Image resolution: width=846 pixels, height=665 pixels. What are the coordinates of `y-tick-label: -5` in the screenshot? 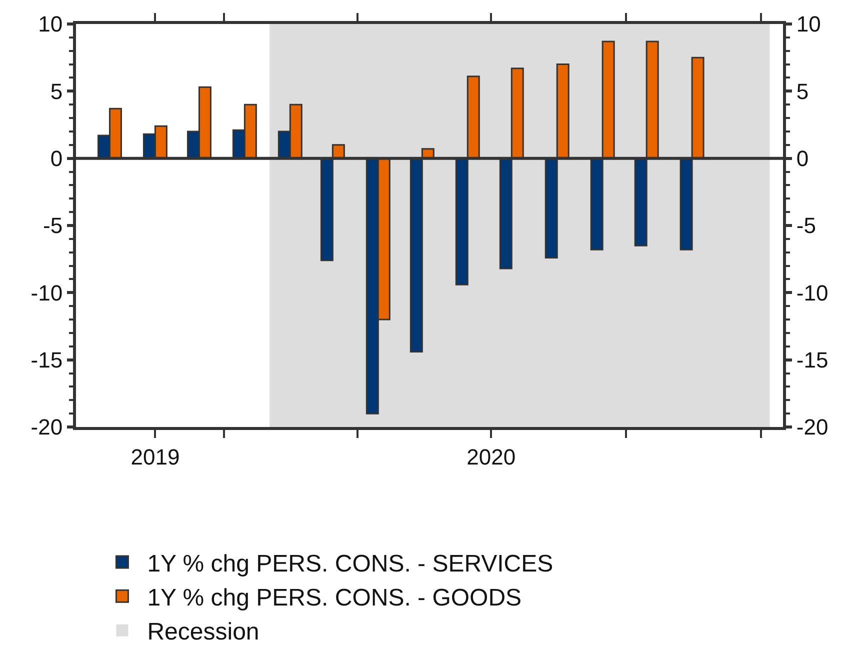 It's located at (53, 225).